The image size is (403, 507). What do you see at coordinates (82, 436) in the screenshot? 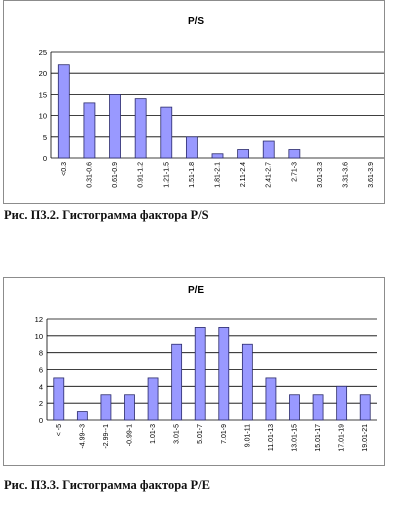
I see `pe-x-tick-label: -4.99--3` at bounding box center [82, 436].